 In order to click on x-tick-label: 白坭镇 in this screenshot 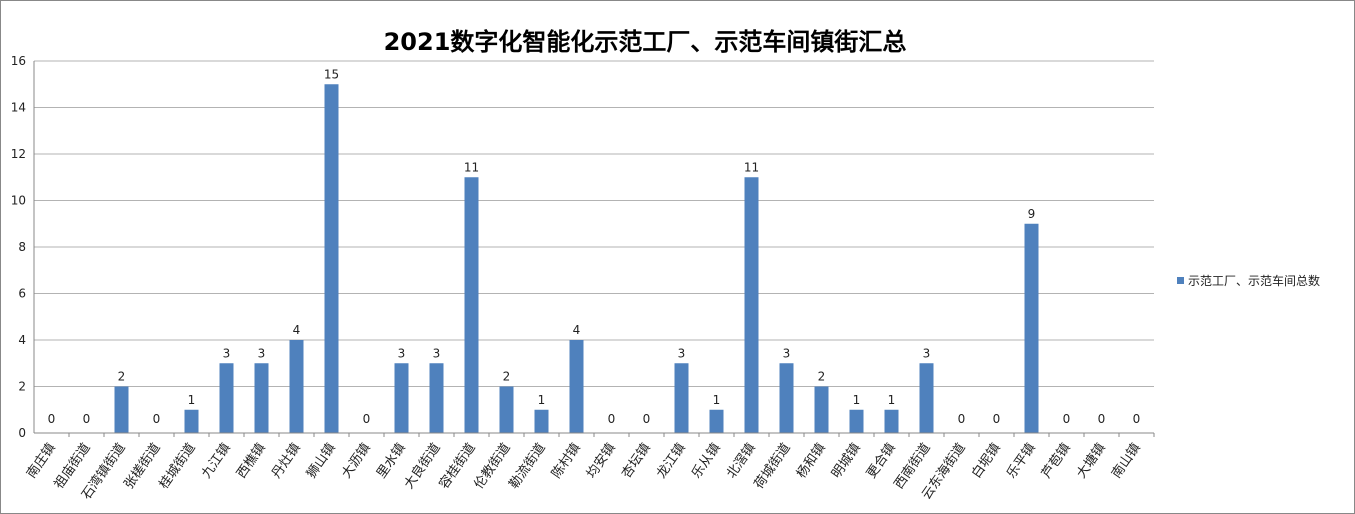, I will do `click(985, 460)`.